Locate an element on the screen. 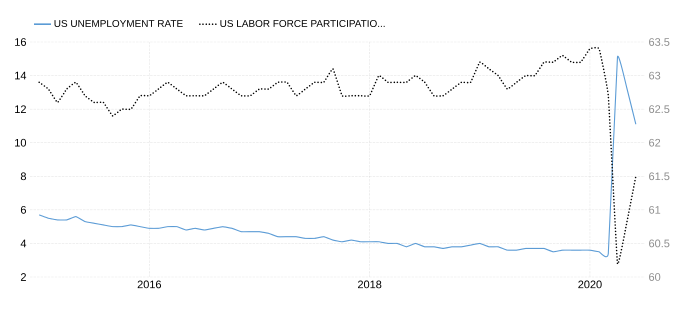 The image size is (682, 328). y-tick-label: 12 is located at coordinates (20, 109).